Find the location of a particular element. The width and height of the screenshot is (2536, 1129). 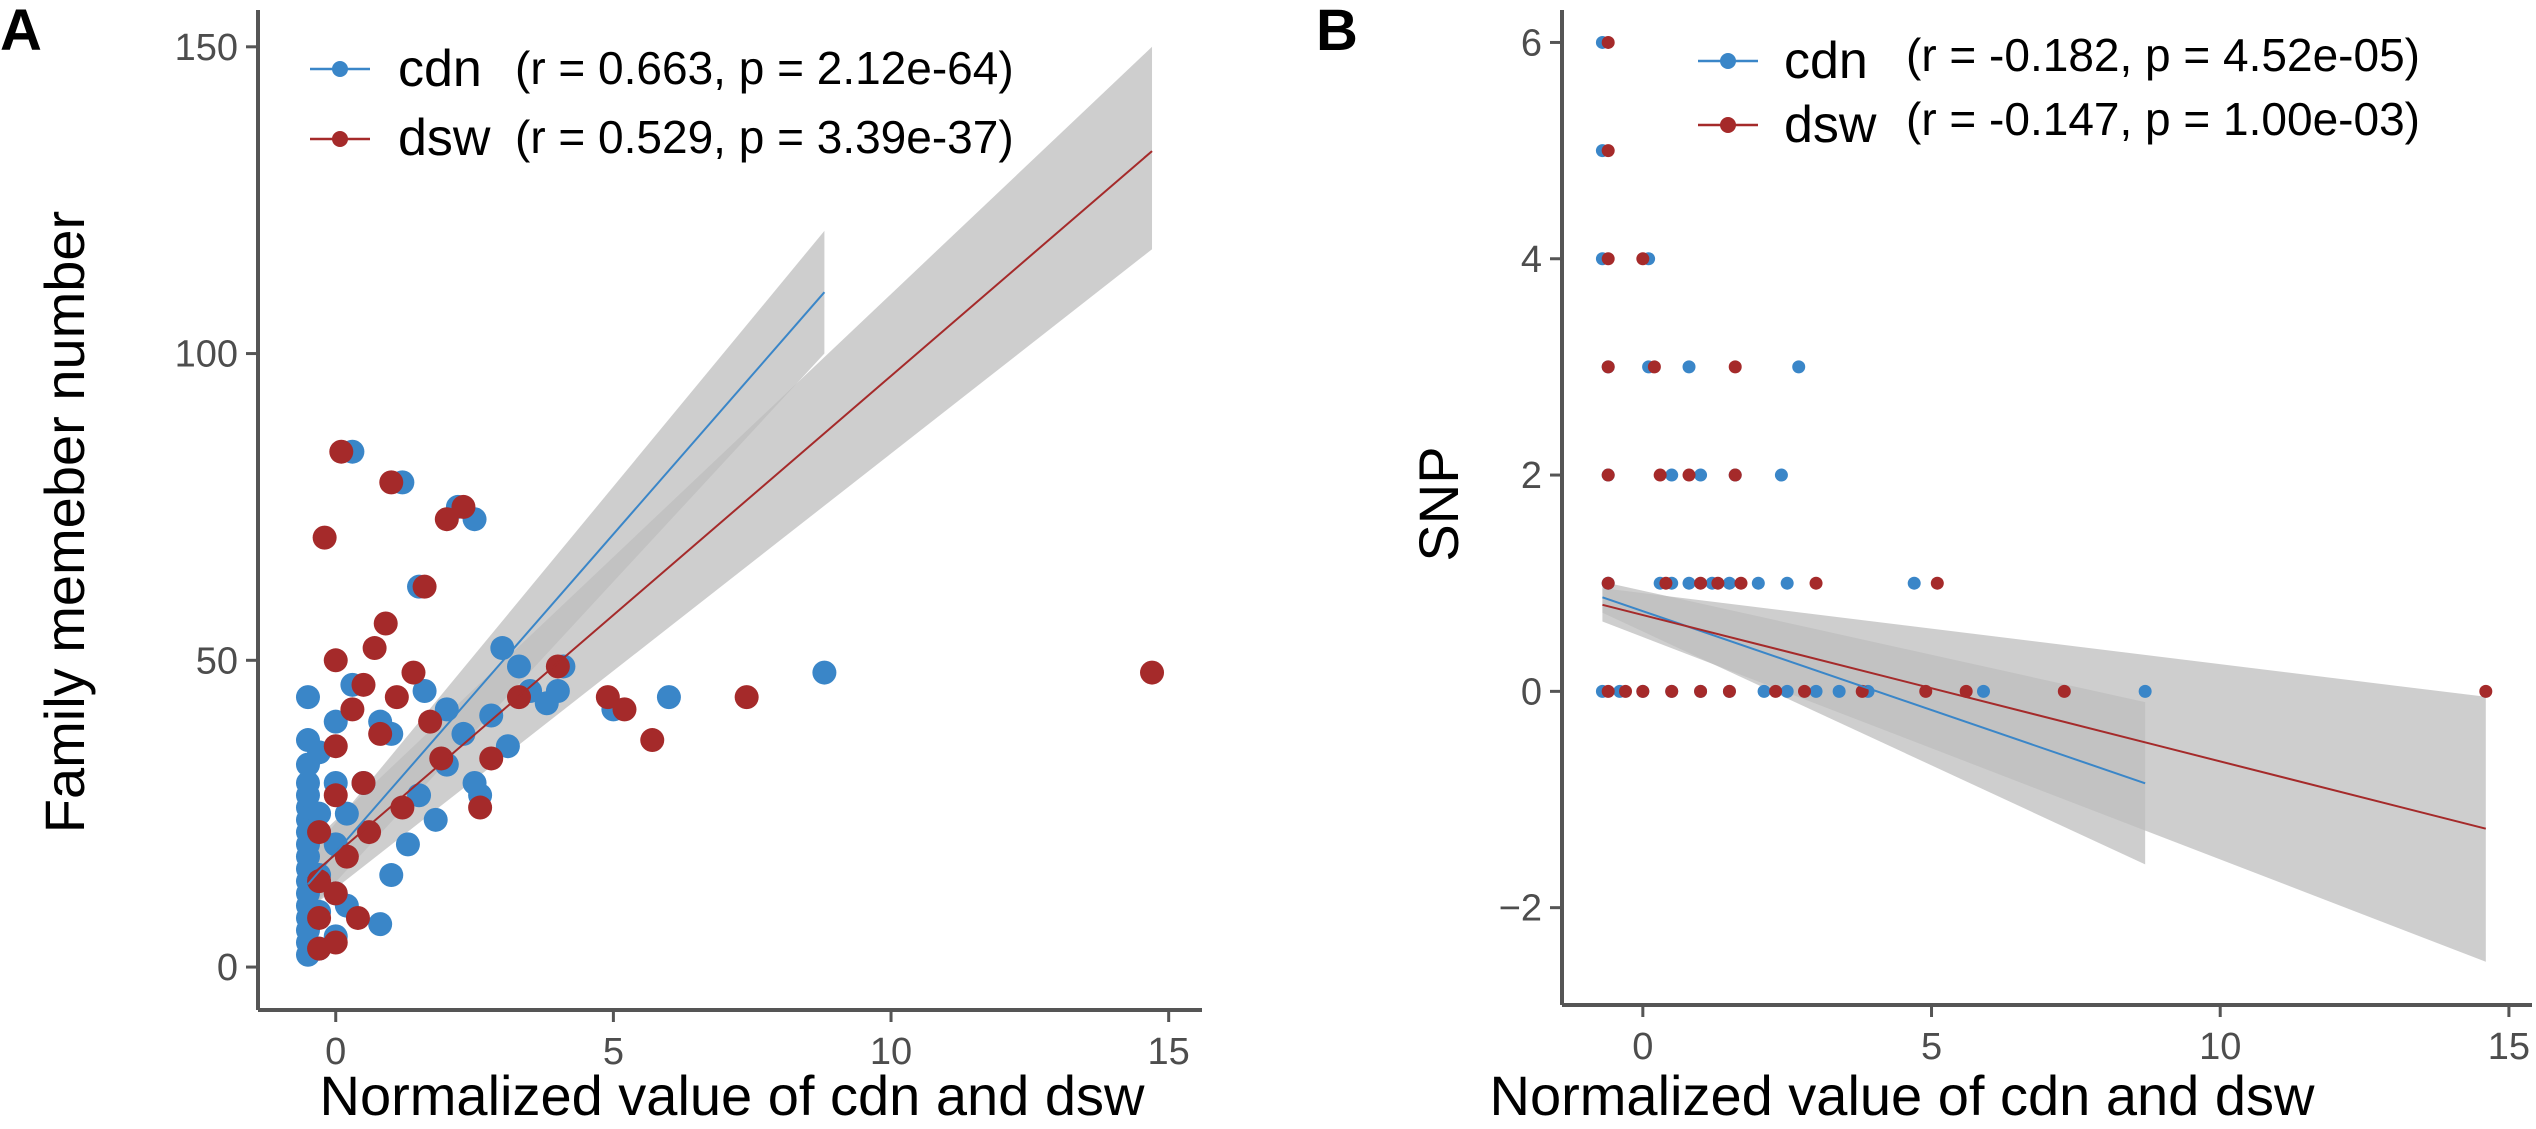

legend-dsw-stats: (r = -0.147, p = 1.00e-03) is located at coordinates (2163, 119).